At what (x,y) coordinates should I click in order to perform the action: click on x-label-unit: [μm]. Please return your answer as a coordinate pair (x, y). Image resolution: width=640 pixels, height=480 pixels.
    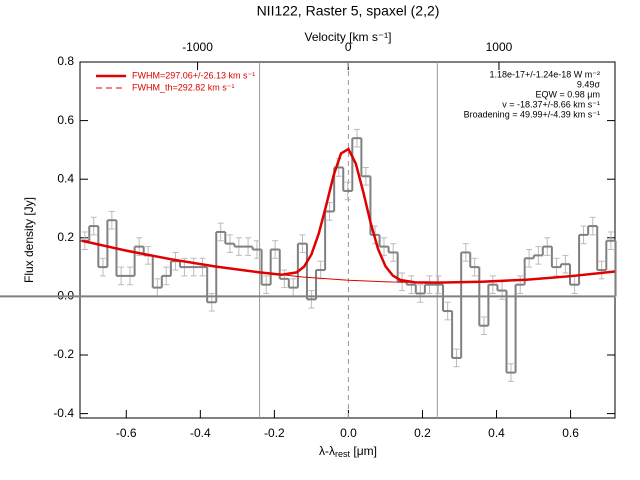
    Looking at the image, I should click on (363, 451).